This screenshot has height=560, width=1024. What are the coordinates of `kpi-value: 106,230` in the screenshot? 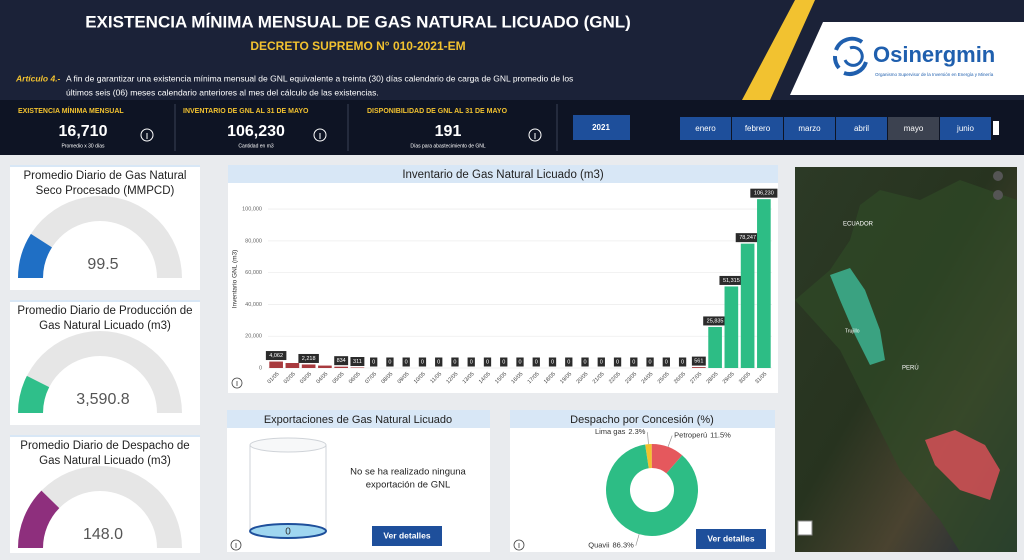 It's located at (256, 131).